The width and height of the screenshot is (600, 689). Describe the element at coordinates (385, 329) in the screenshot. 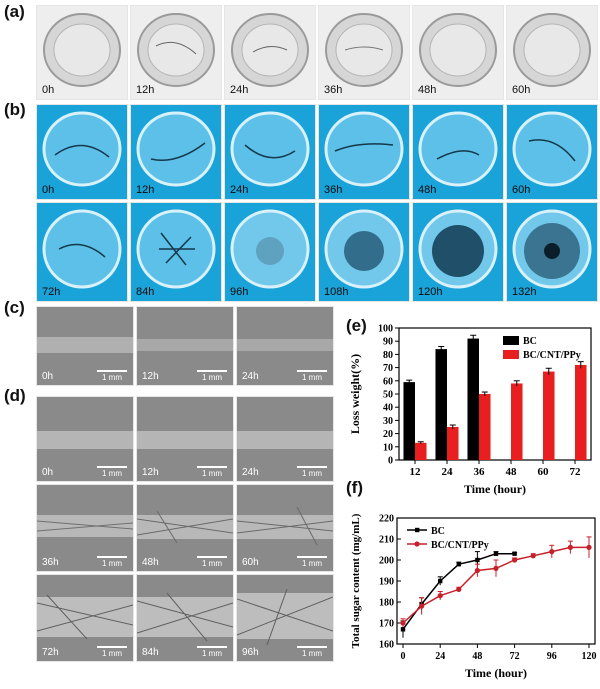

I see `y-tick-label: 100` at that location.